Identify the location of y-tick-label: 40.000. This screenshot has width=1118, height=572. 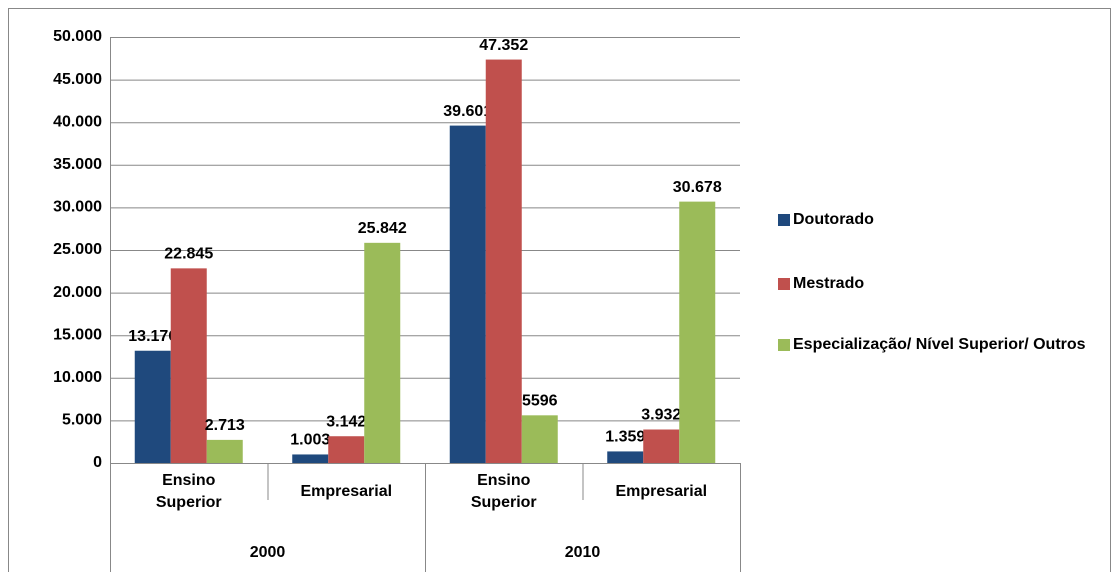
(77, 121).